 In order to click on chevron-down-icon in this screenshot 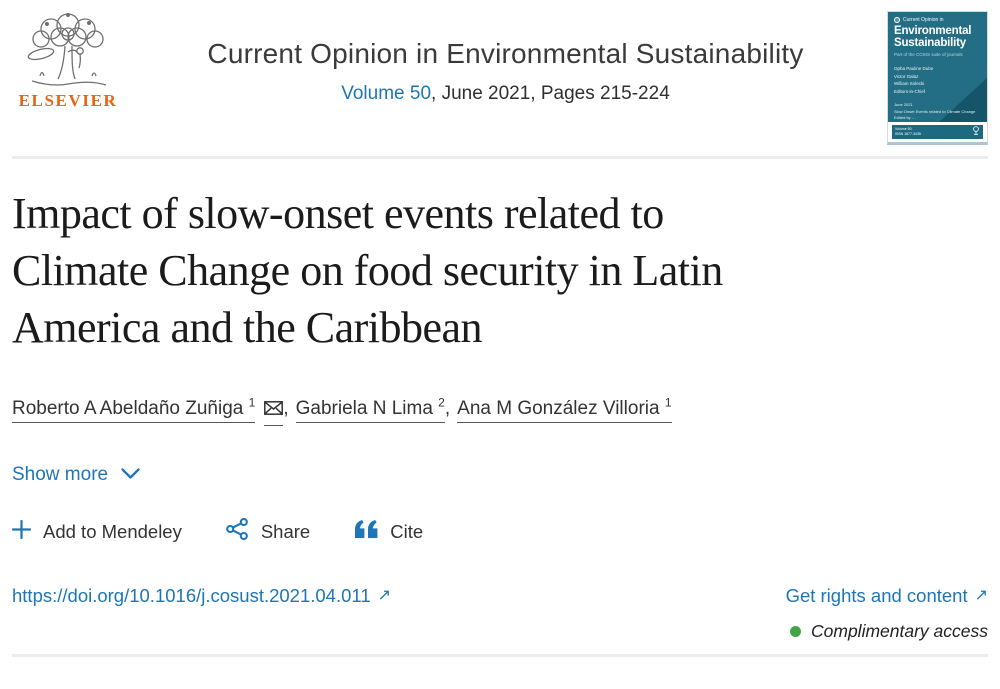, I will do `click(130, 475)`.